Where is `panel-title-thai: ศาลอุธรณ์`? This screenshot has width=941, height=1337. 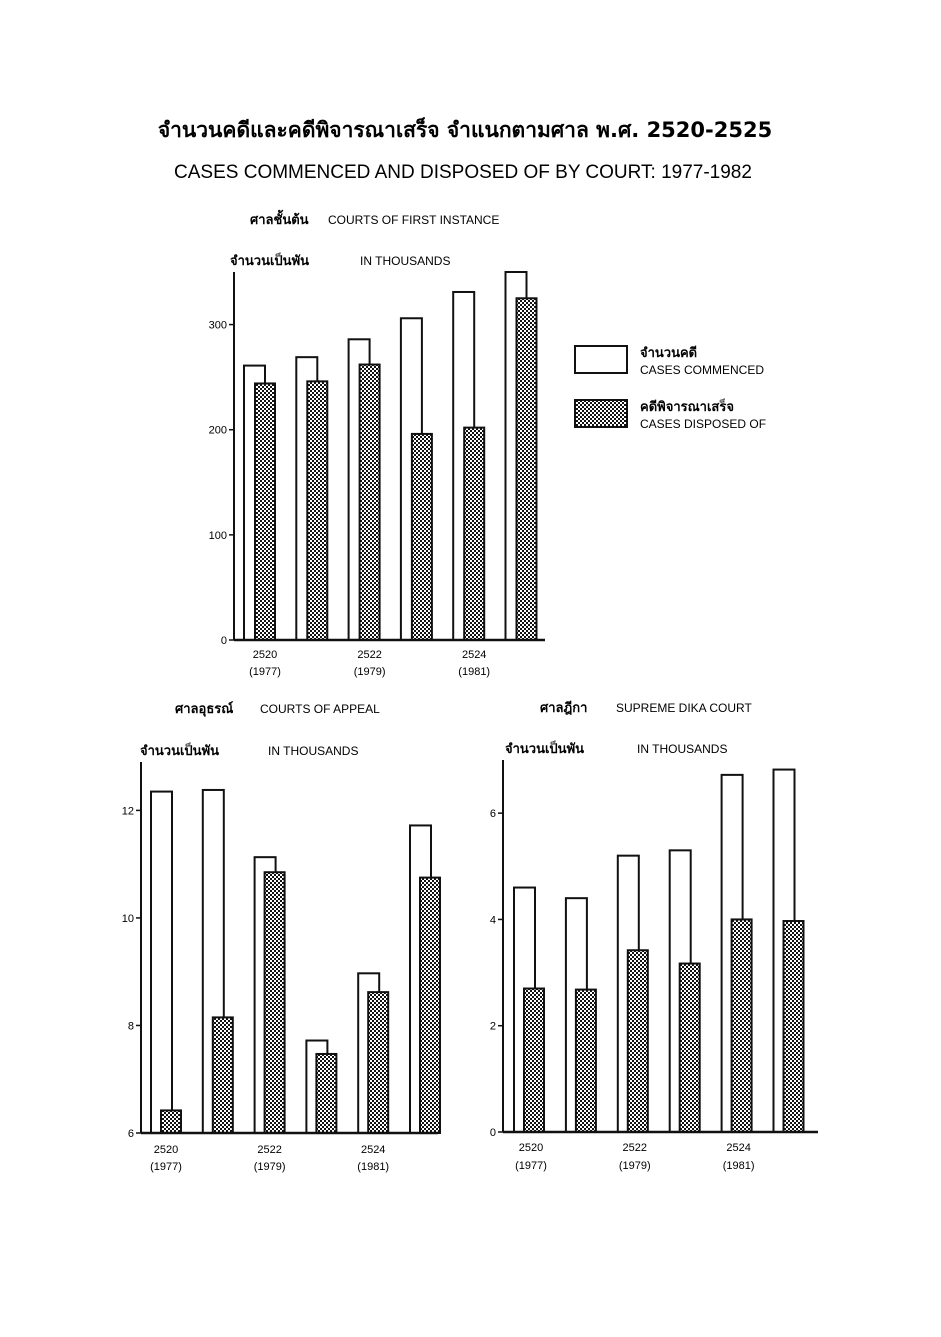 panel-title-thai: ศาลอุธรณ์ is located at coordinates (204, 709).